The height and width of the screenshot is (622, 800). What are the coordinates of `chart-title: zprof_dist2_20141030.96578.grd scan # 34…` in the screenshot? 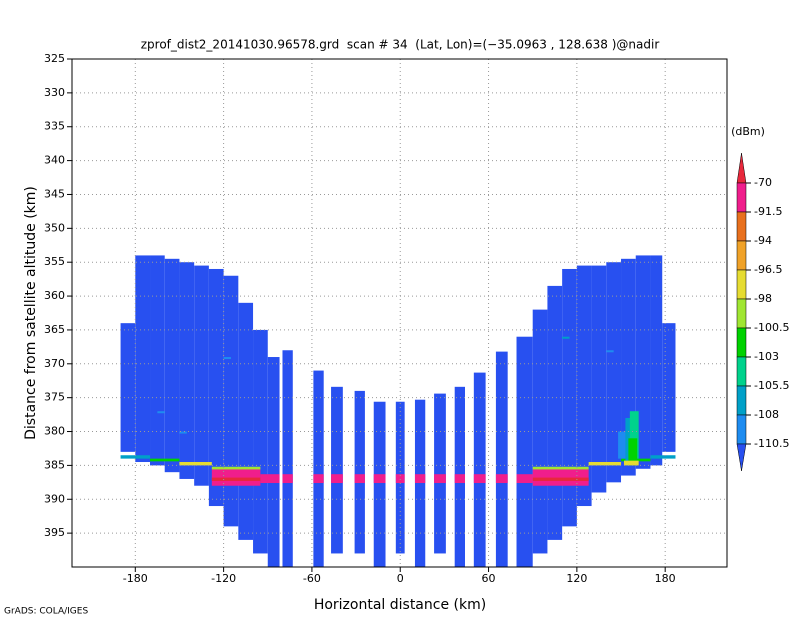 It's located at (400, 45).